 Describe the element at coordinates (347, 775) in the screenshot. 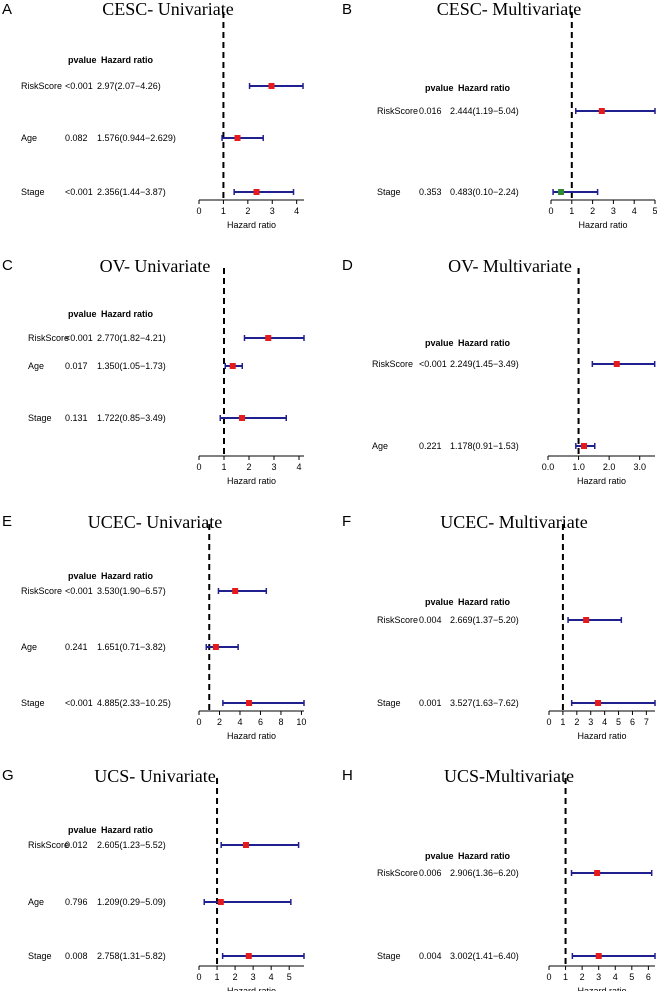

I see `panel-label: H` at that location.